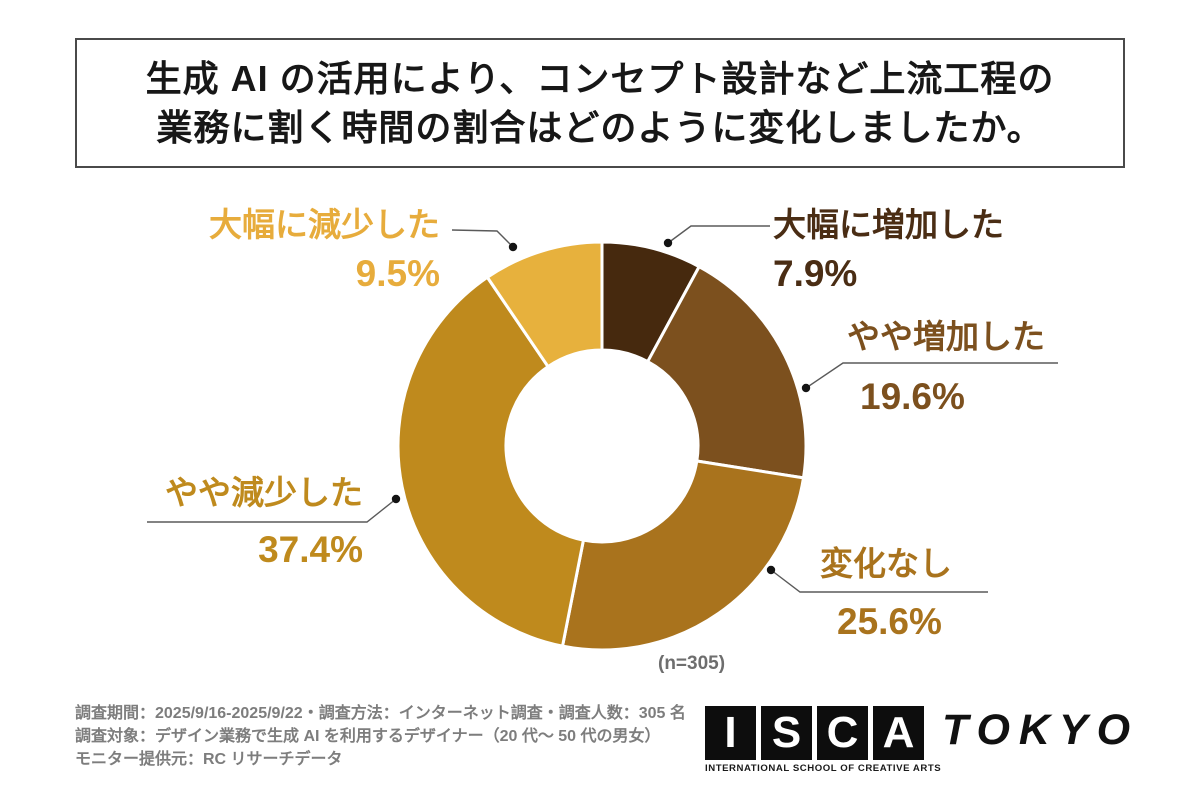  I want to click on slice-name: 大幅に減少した, so click(324, 224).